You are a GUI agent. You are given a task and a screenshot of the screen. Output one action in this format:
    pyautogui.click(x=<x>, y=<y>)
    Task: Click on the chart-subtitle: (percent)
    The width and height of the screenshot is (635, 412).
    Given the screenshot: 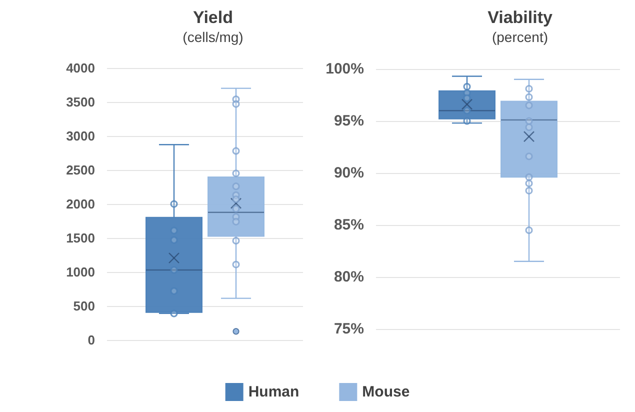 What is the action you would take?
    pyautogui.click(x=520, y=37)
    